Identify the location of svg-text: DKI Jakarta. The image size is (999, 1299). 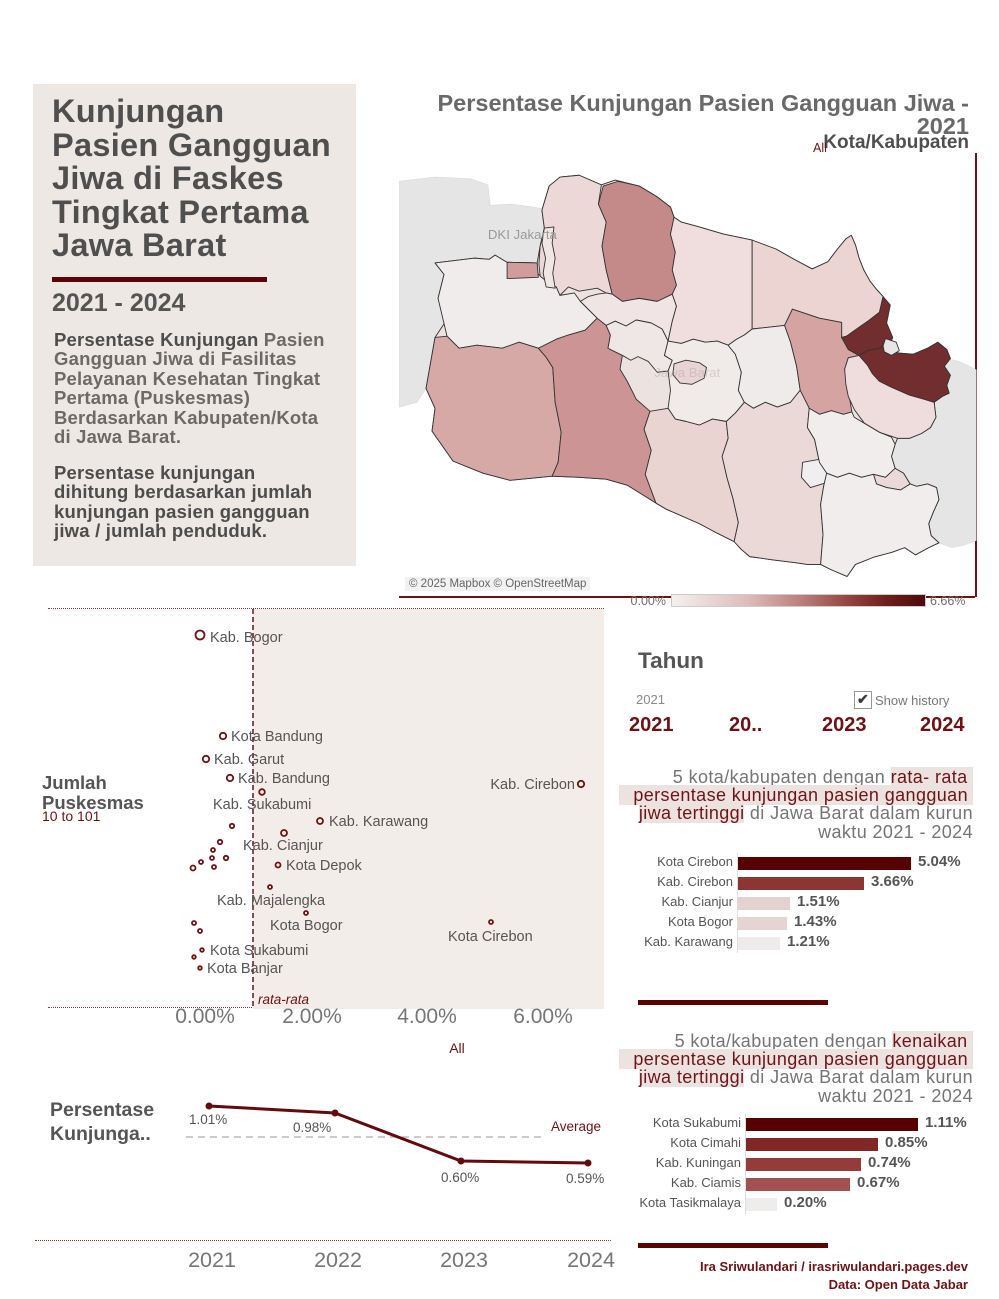
(523, 234).